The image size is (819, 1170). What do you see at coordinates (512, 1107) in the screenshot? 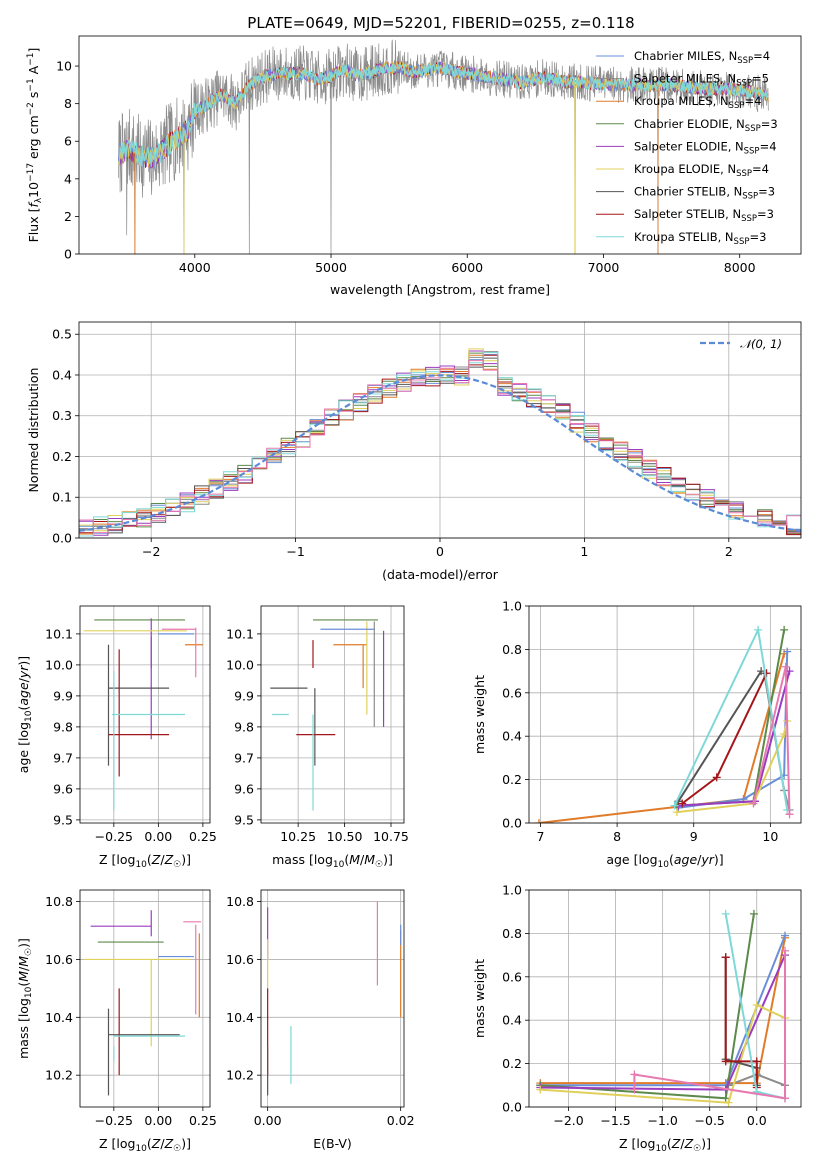
I see `weight_vs_Z-ytick-label: 0.0` at bounding box center [512, 1107].